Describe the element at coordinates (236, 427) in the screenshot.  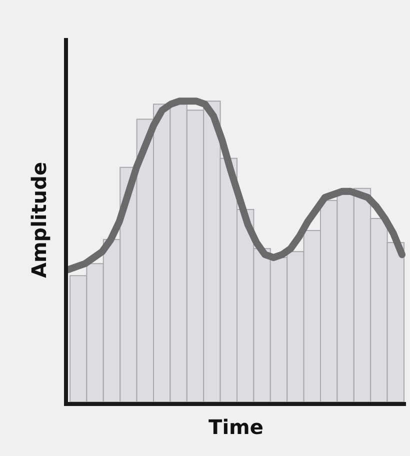
I see `x-axis-title: Time` at that location.